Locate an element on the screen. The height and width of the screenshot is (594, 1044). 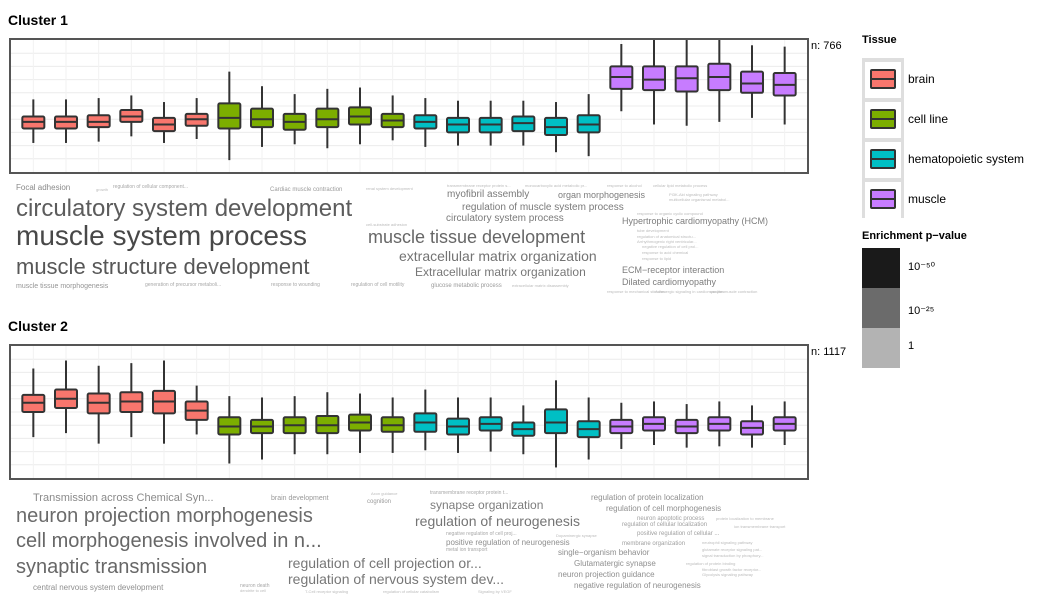
wordcloud-term: tube development is located at coordinates (653, 230).